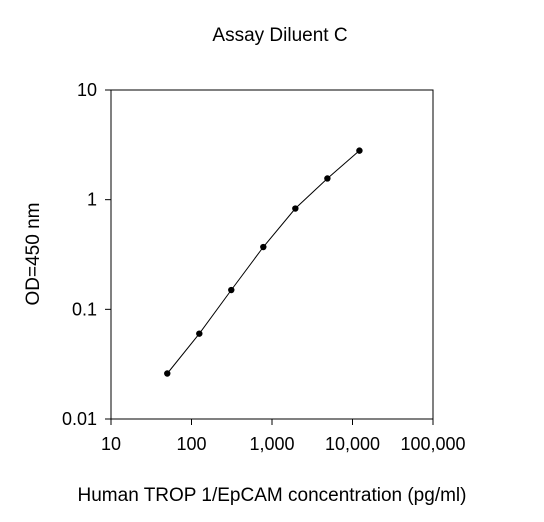  I want to click on x-tick-label: 10,000, so click(352, 444).